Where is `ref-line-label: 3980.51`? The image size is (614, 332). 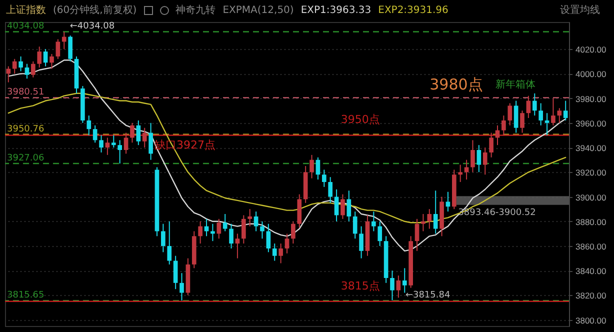
ref-line-label: 3980.51 is located at coordinates (25, 93).